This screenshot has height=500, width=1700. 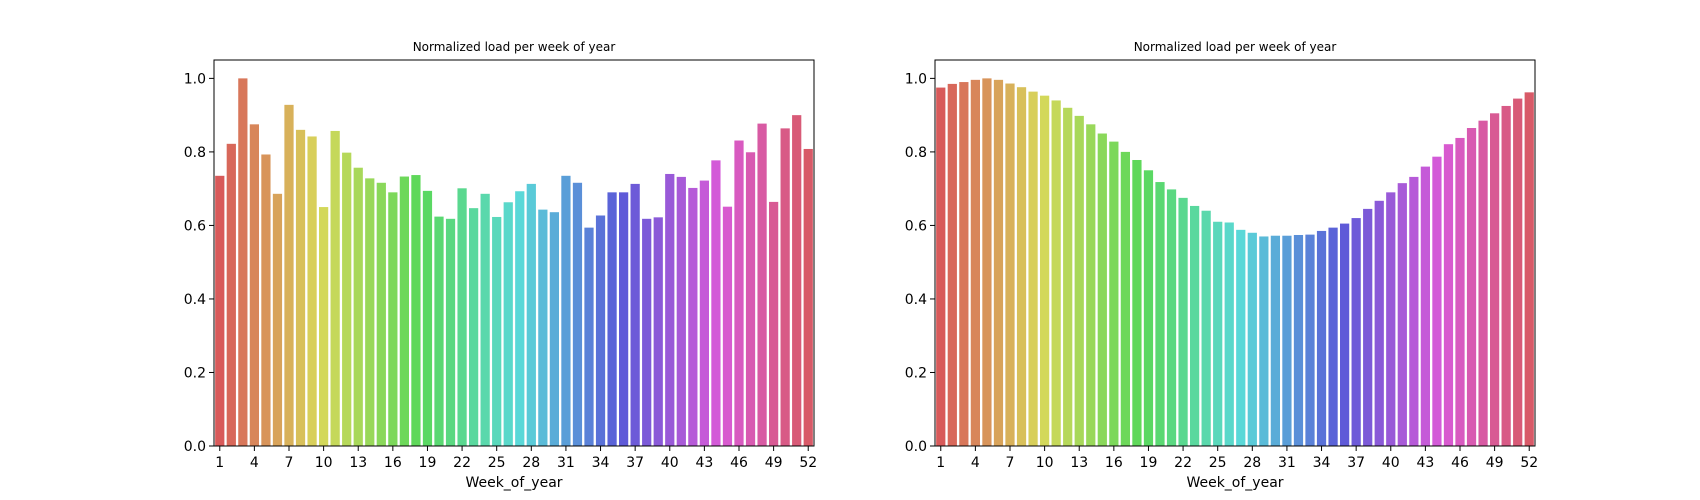 I want to click on x-axis-label: Week_of_year, so click(x=513, y=483).